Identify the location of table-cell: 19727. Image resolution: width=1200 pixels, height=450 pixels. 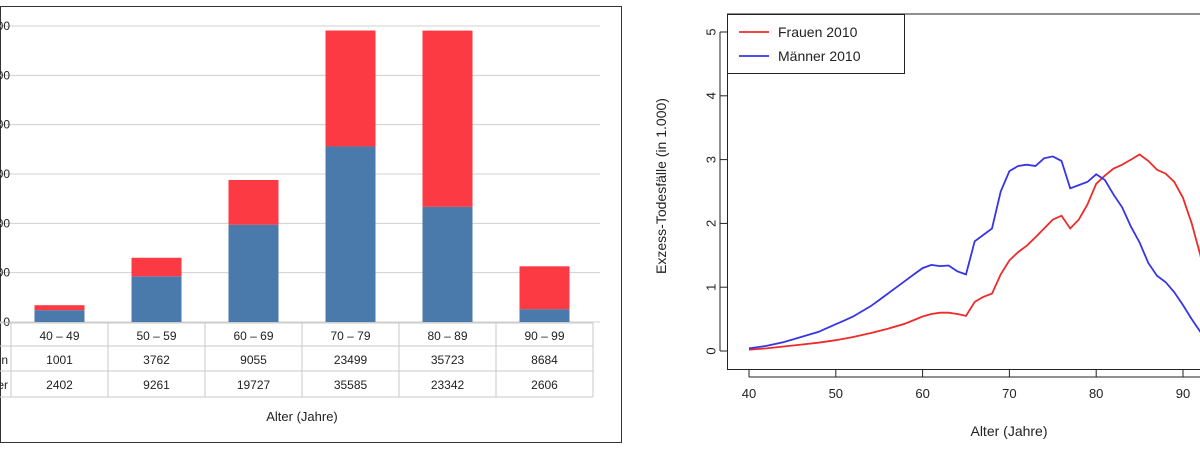
(254, 385).